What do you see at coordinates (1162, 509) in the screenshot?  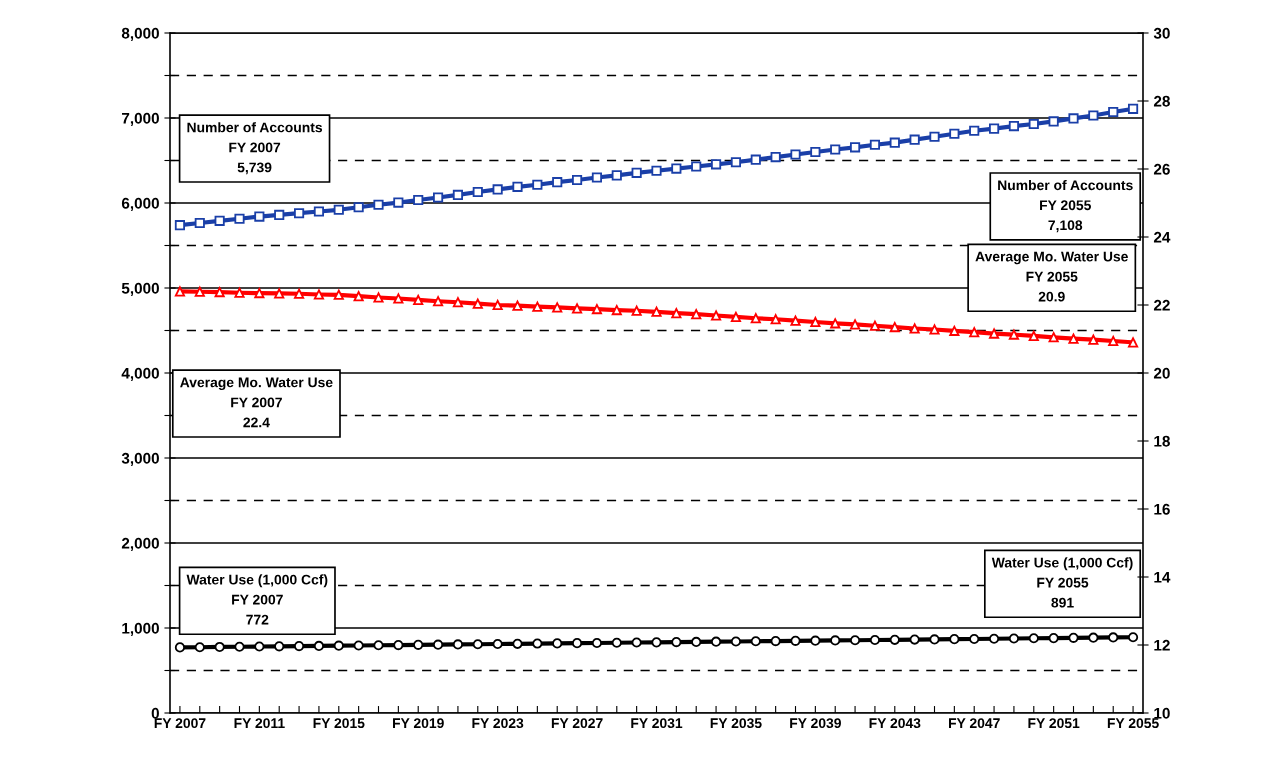 I see `y2-tick-label: 16` at bounding box center [1162, 509].